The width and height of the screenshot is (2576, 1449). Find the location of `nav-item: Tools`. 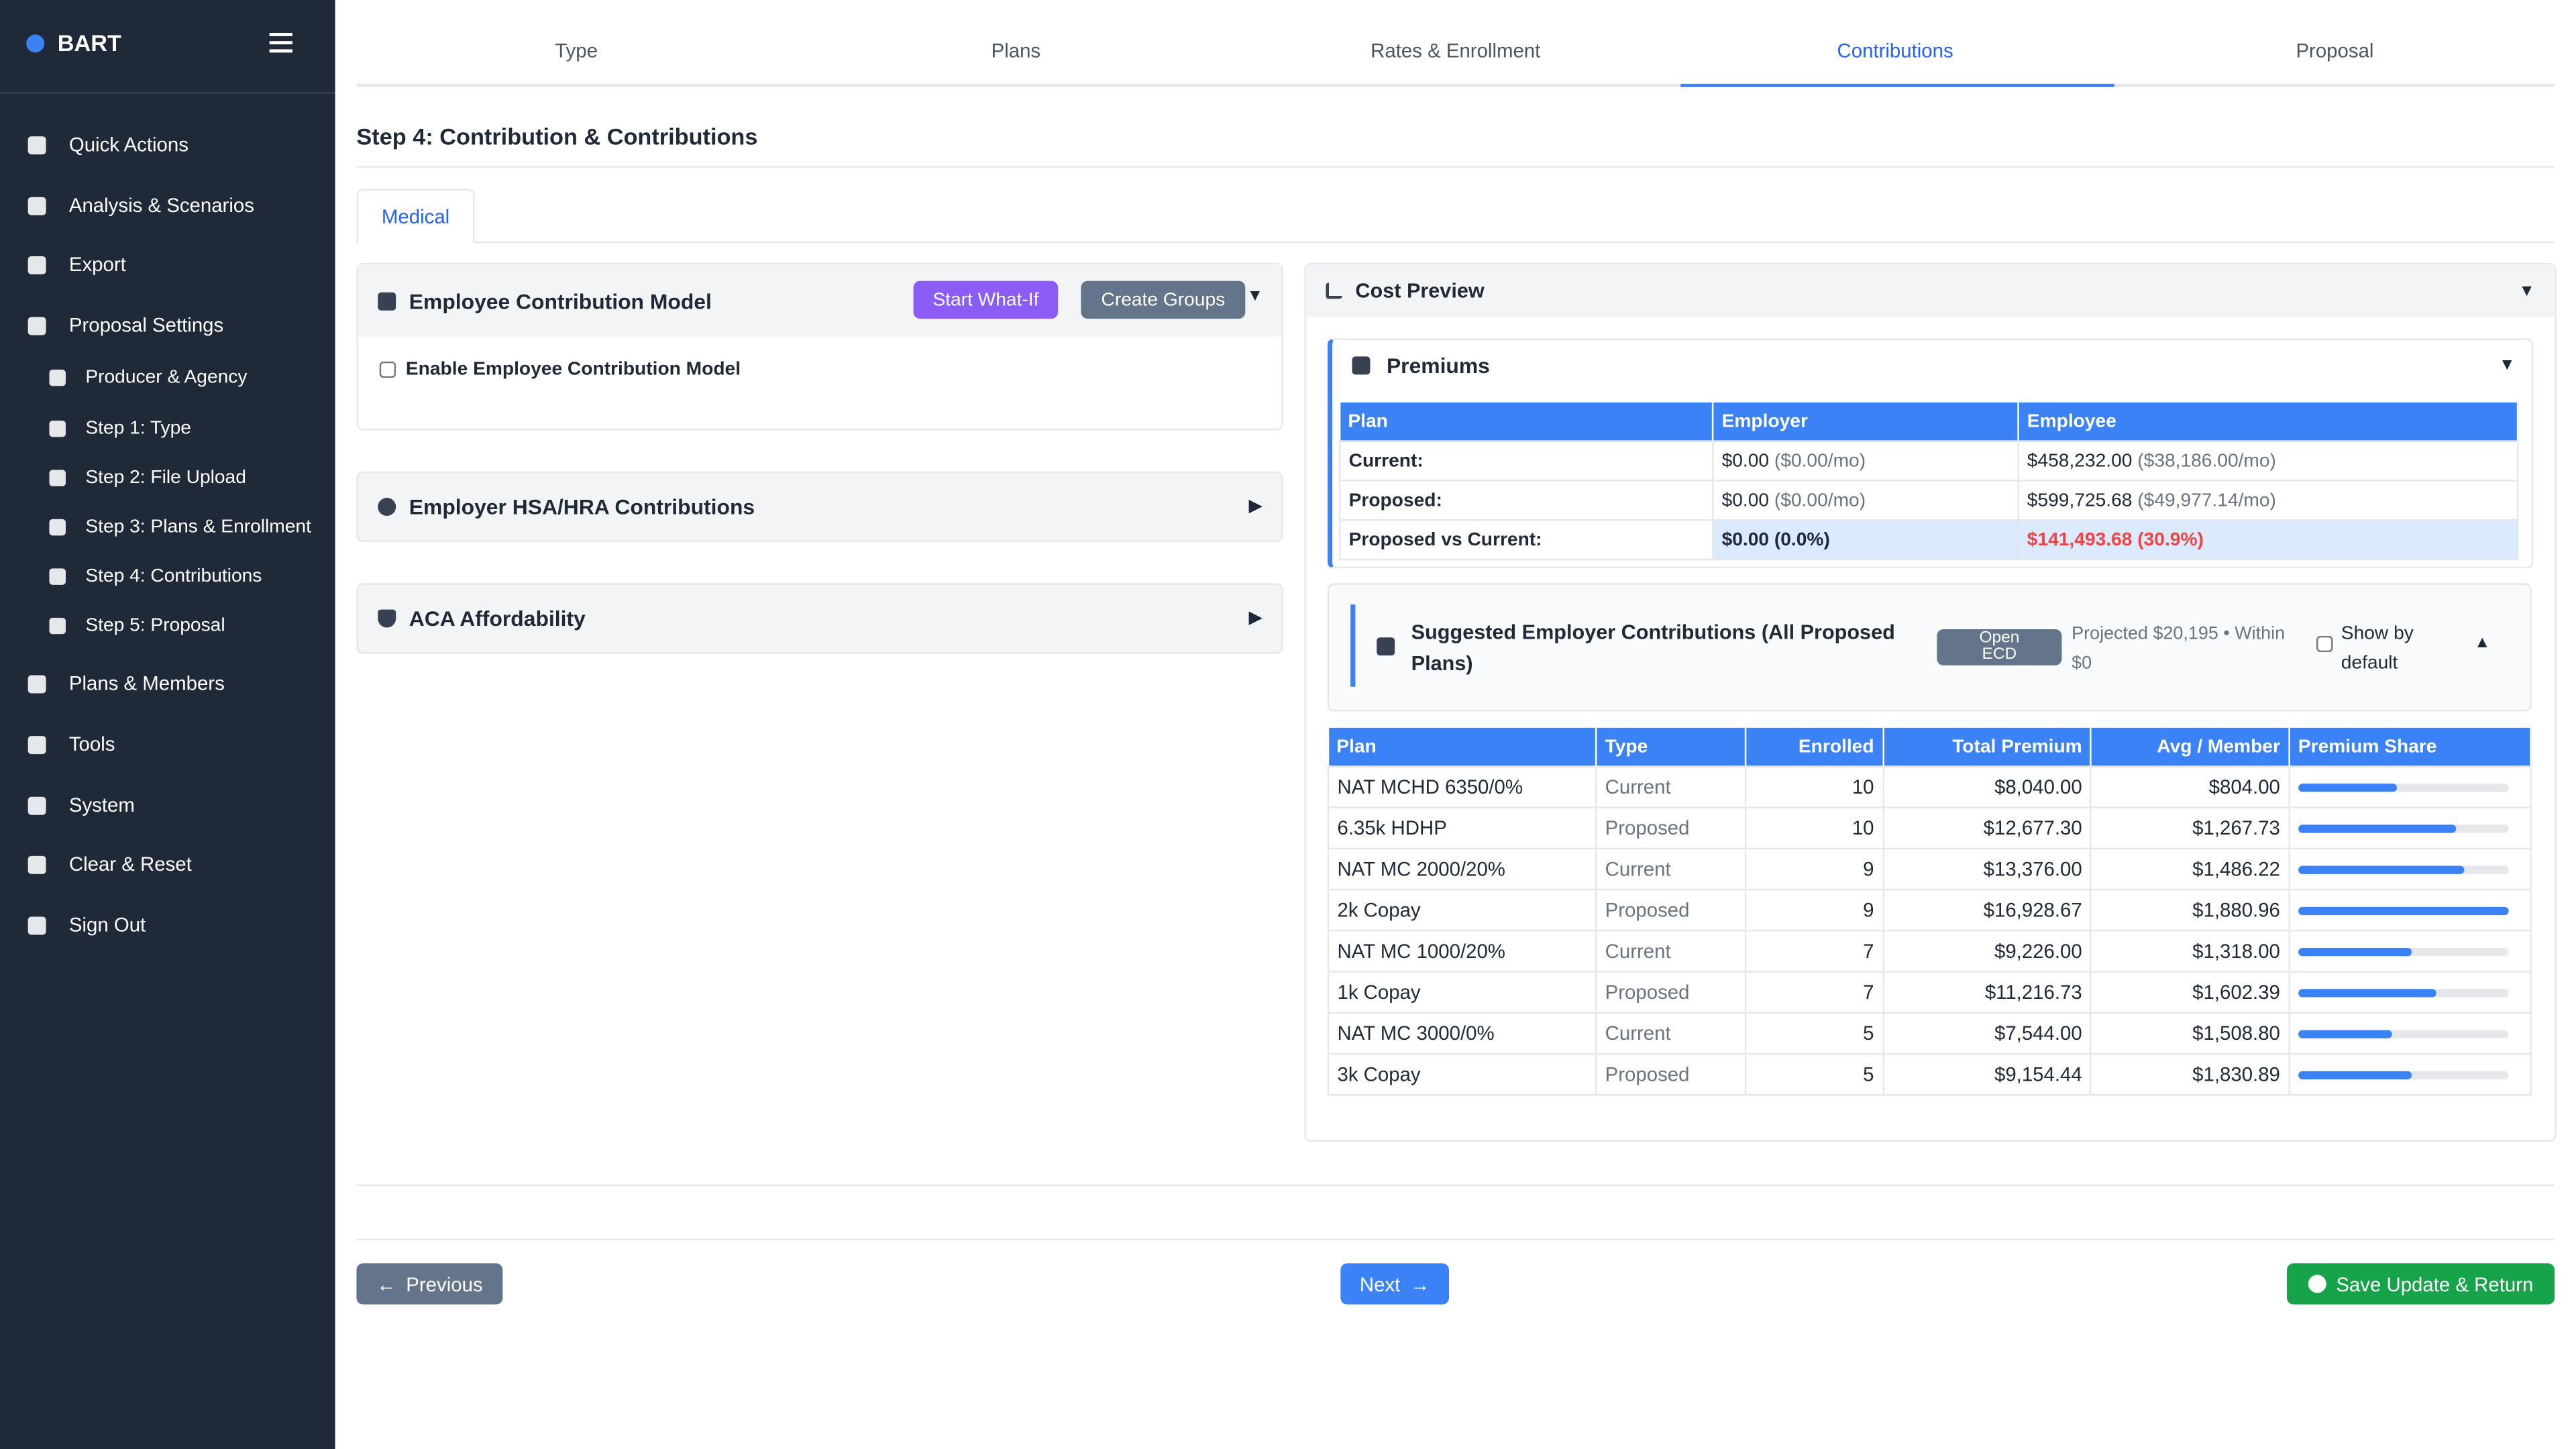

nav-item: Tools is located at coordinates (71, 744).